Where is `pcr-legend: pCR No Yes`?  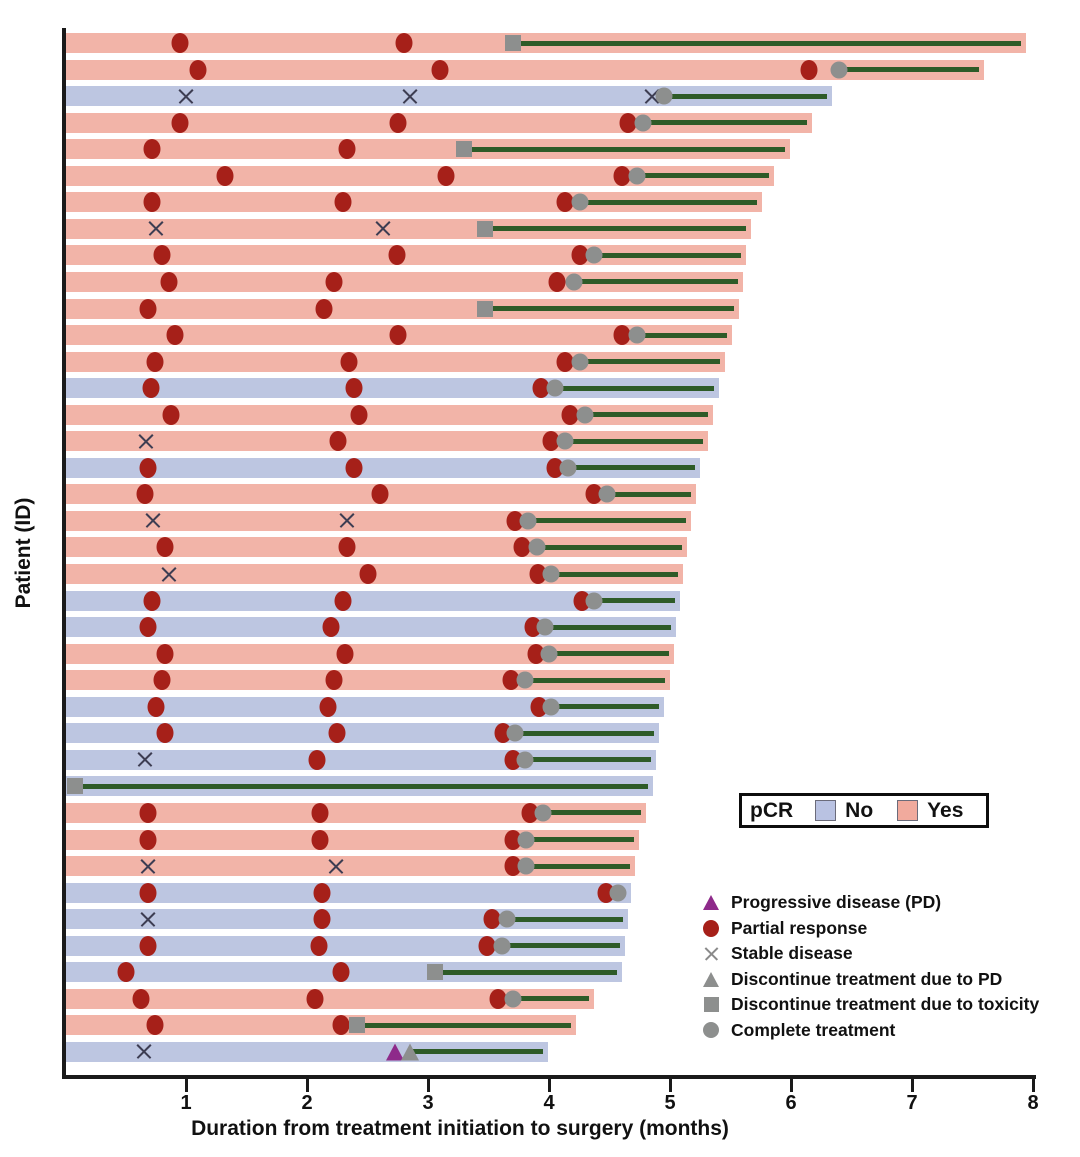 pcr-legend: pCR No Yes is located at coordinates (864, 810).